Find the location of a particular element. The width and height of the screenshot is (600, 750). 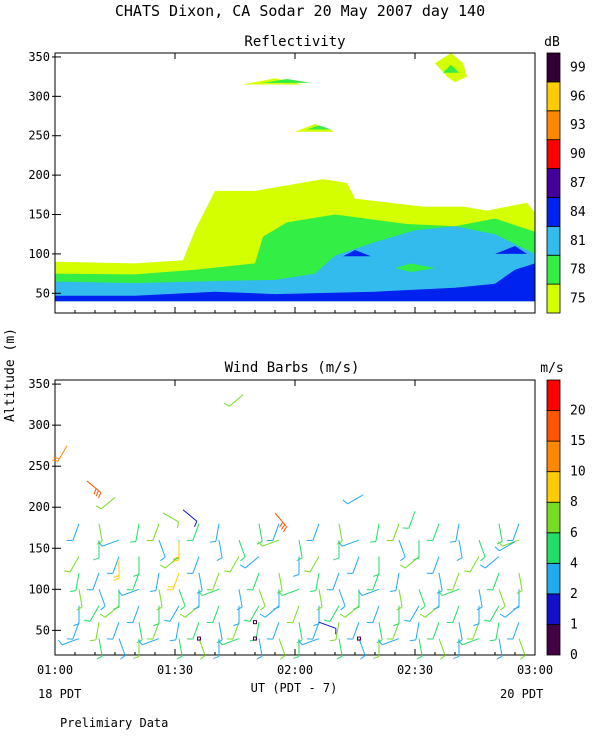

end-local-label: 20 PDT is located at coordinates (521, 694).